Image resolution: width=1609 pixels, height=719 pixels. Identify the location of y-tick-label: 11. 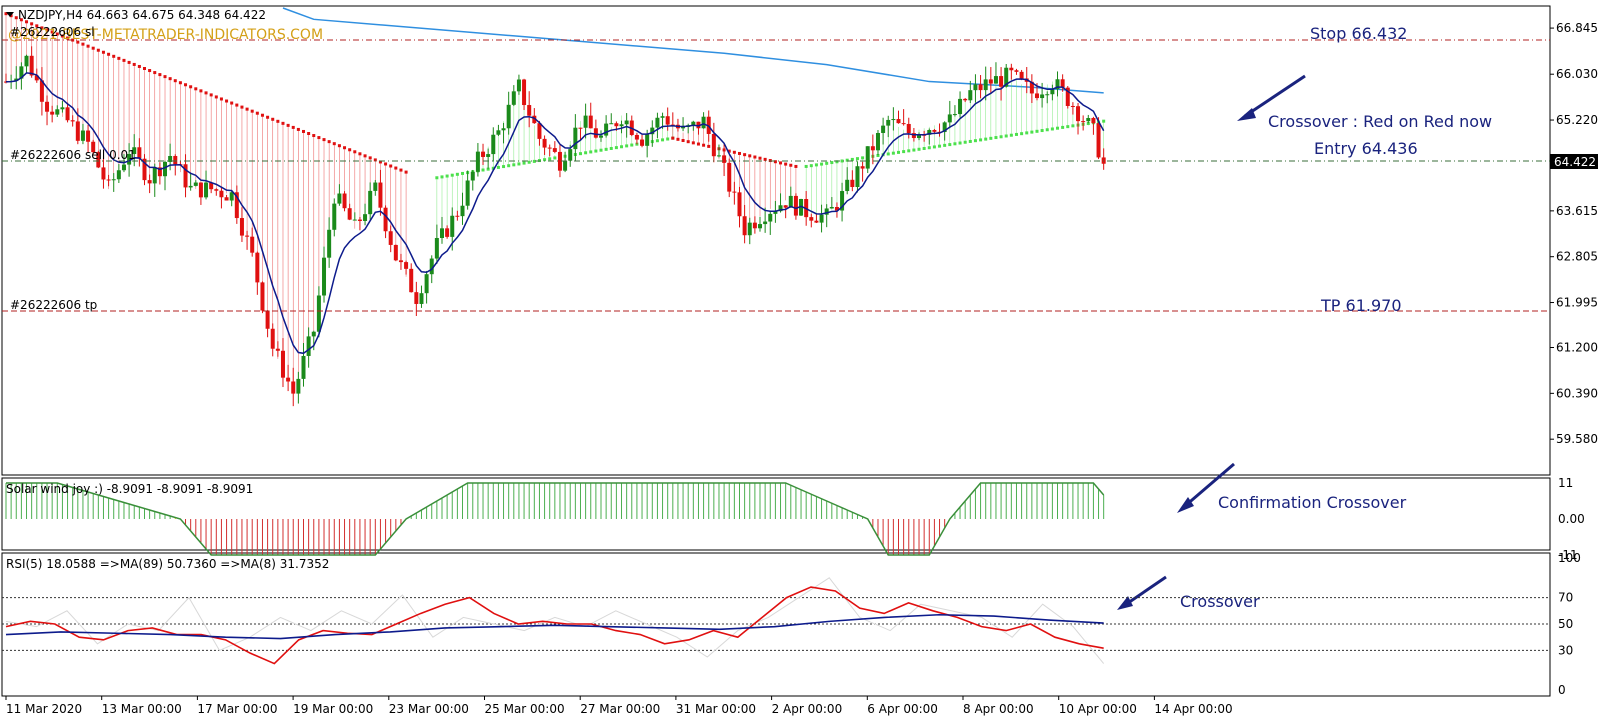
(1565, 483).